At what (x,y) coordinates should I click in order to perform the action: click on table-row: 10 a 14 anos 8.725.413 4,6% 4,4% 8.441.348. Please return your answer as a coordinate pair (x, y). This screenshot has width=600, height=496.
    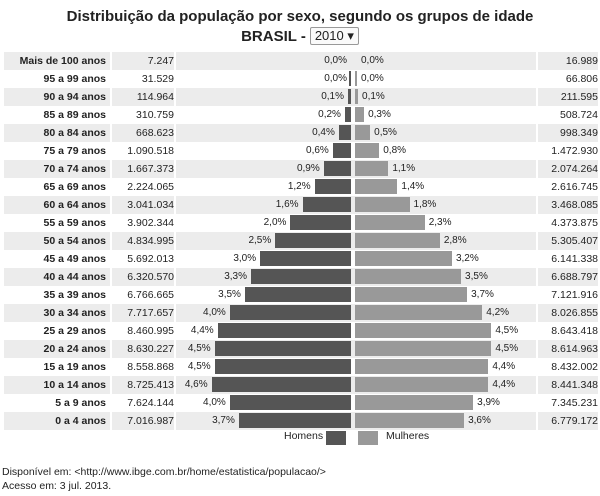
    Looking at the image, I should click on (301, 385).